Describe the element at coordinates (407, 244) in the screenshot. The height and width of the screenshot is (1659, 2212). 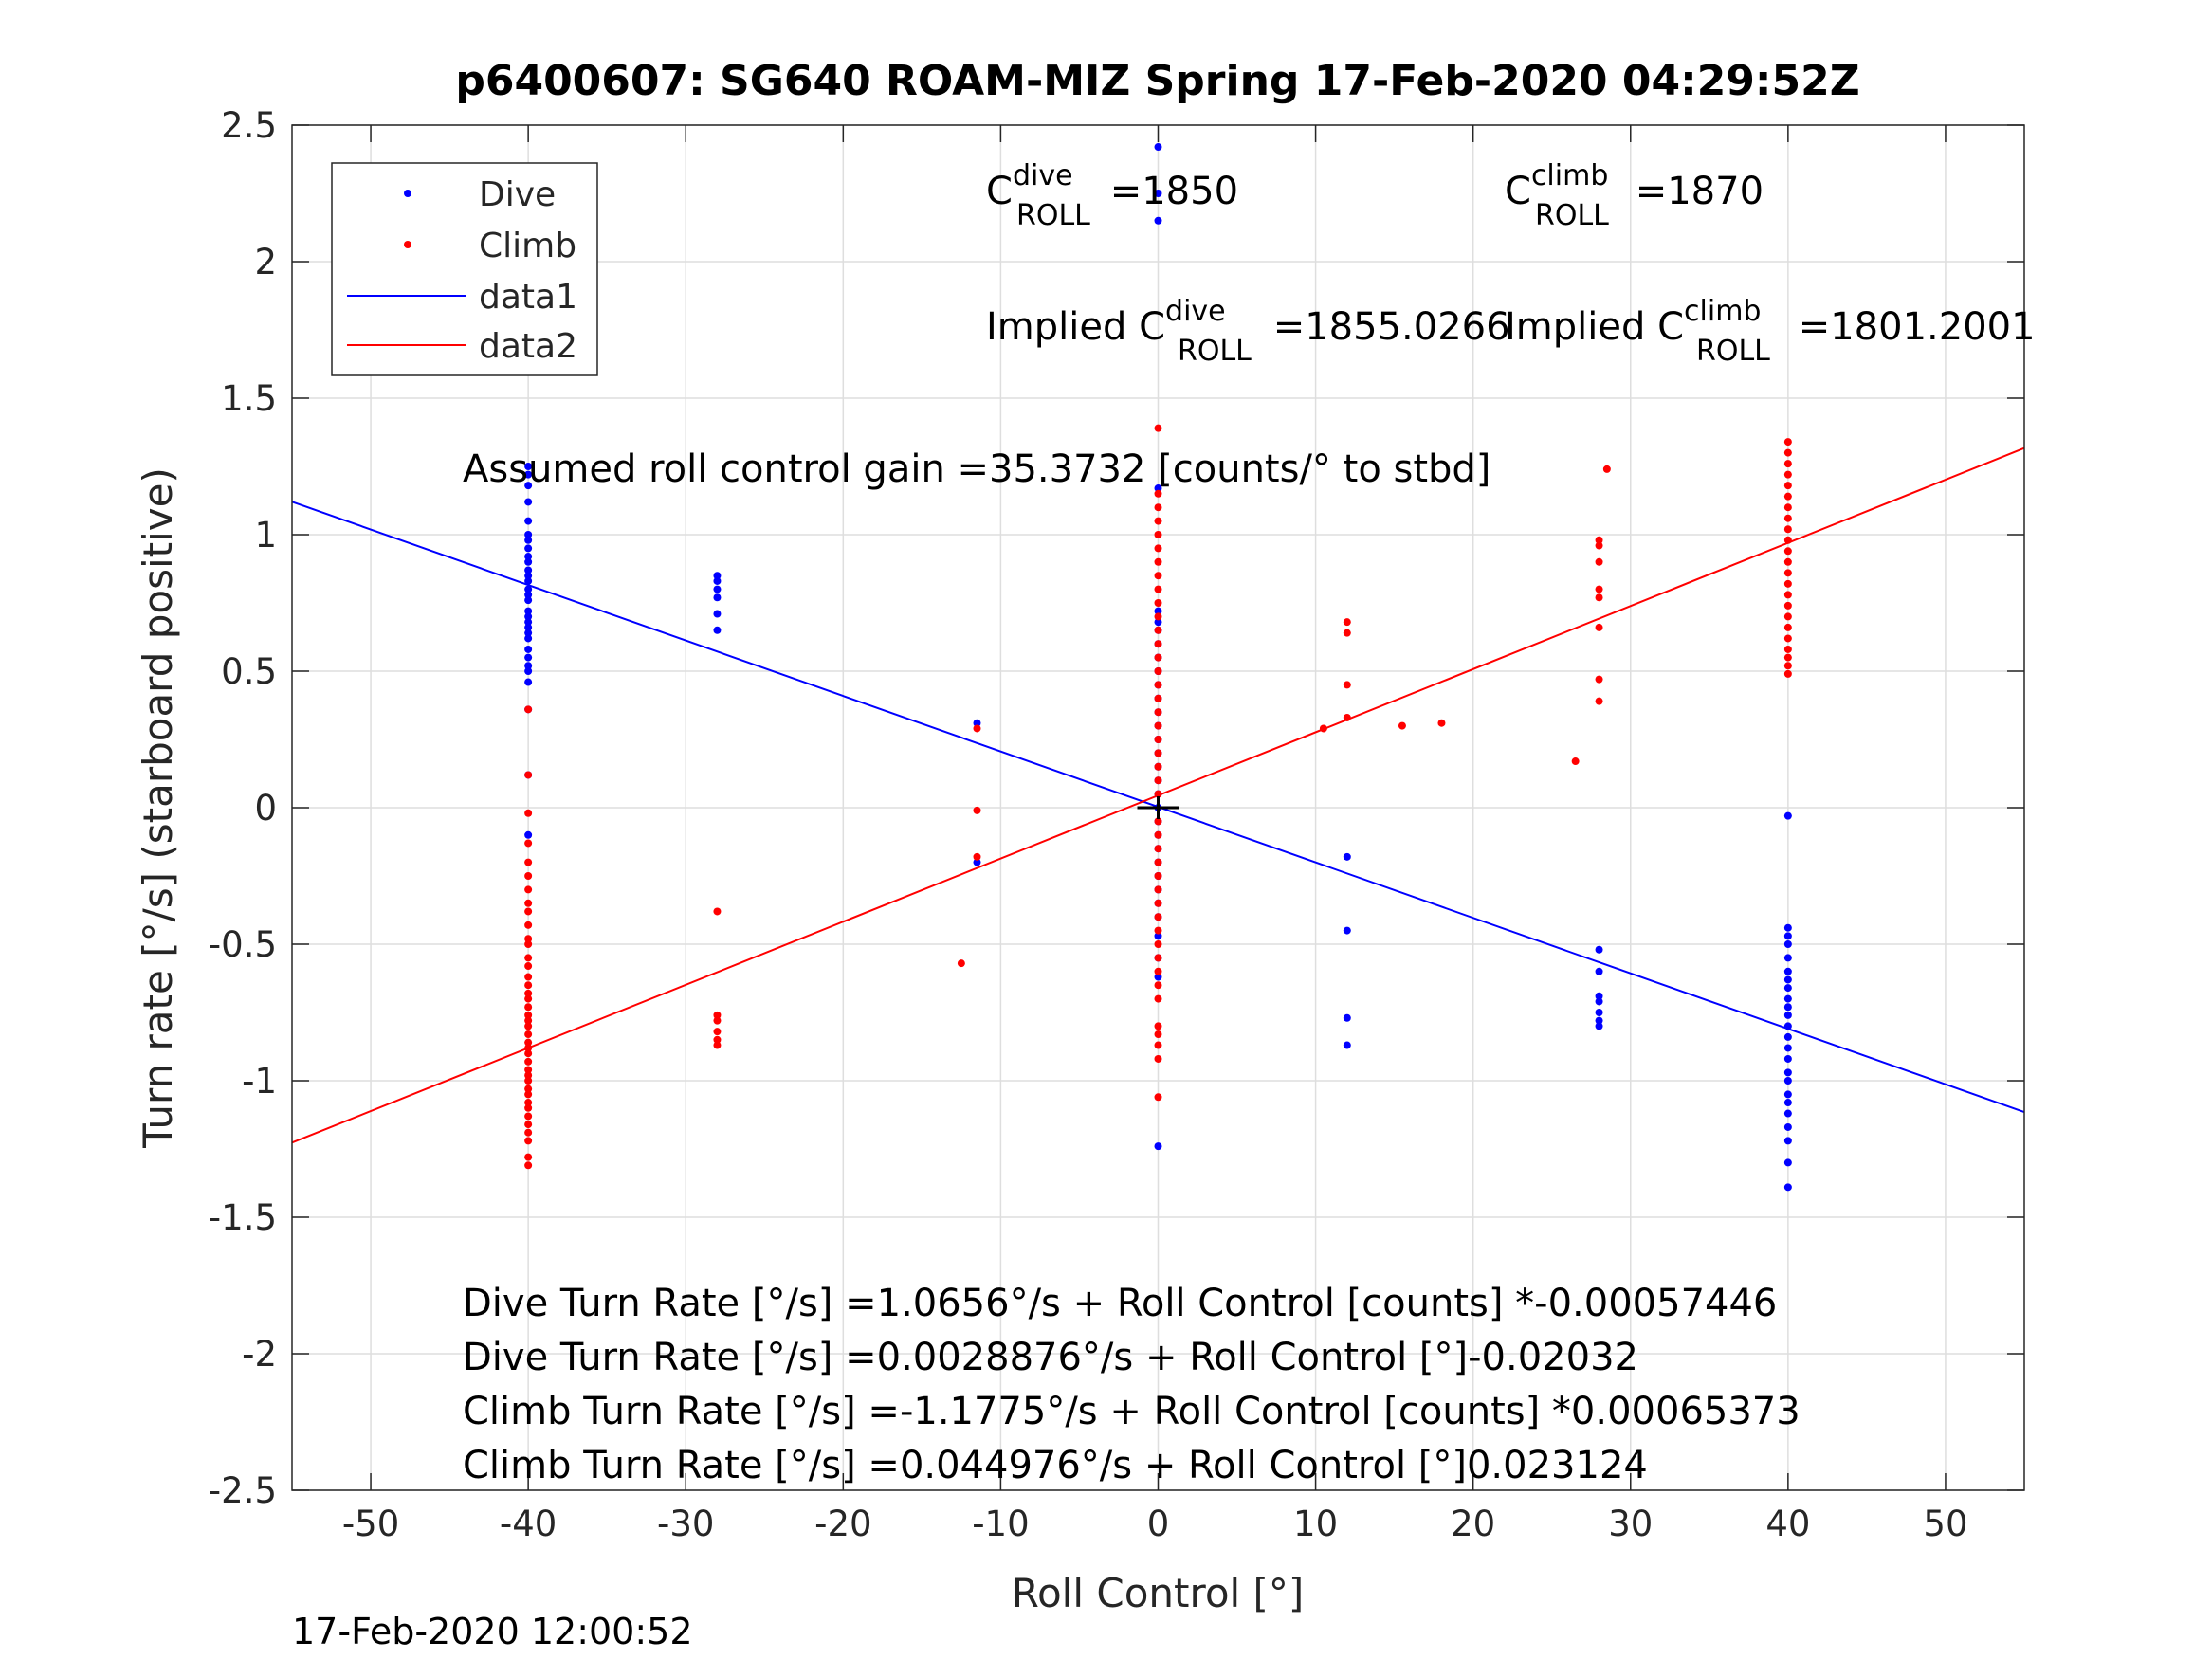
I see `legend-climb-marker` at that location.